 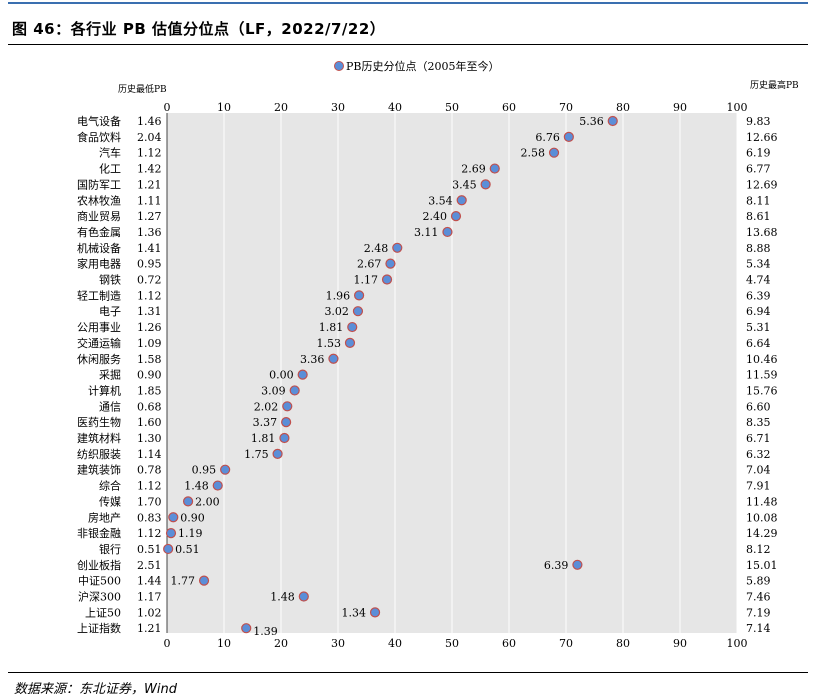 What do you see at coordinates (547, 137) in the screenshot?
I see `current-pb-label: 6.76` at bounding box center [547, 137].